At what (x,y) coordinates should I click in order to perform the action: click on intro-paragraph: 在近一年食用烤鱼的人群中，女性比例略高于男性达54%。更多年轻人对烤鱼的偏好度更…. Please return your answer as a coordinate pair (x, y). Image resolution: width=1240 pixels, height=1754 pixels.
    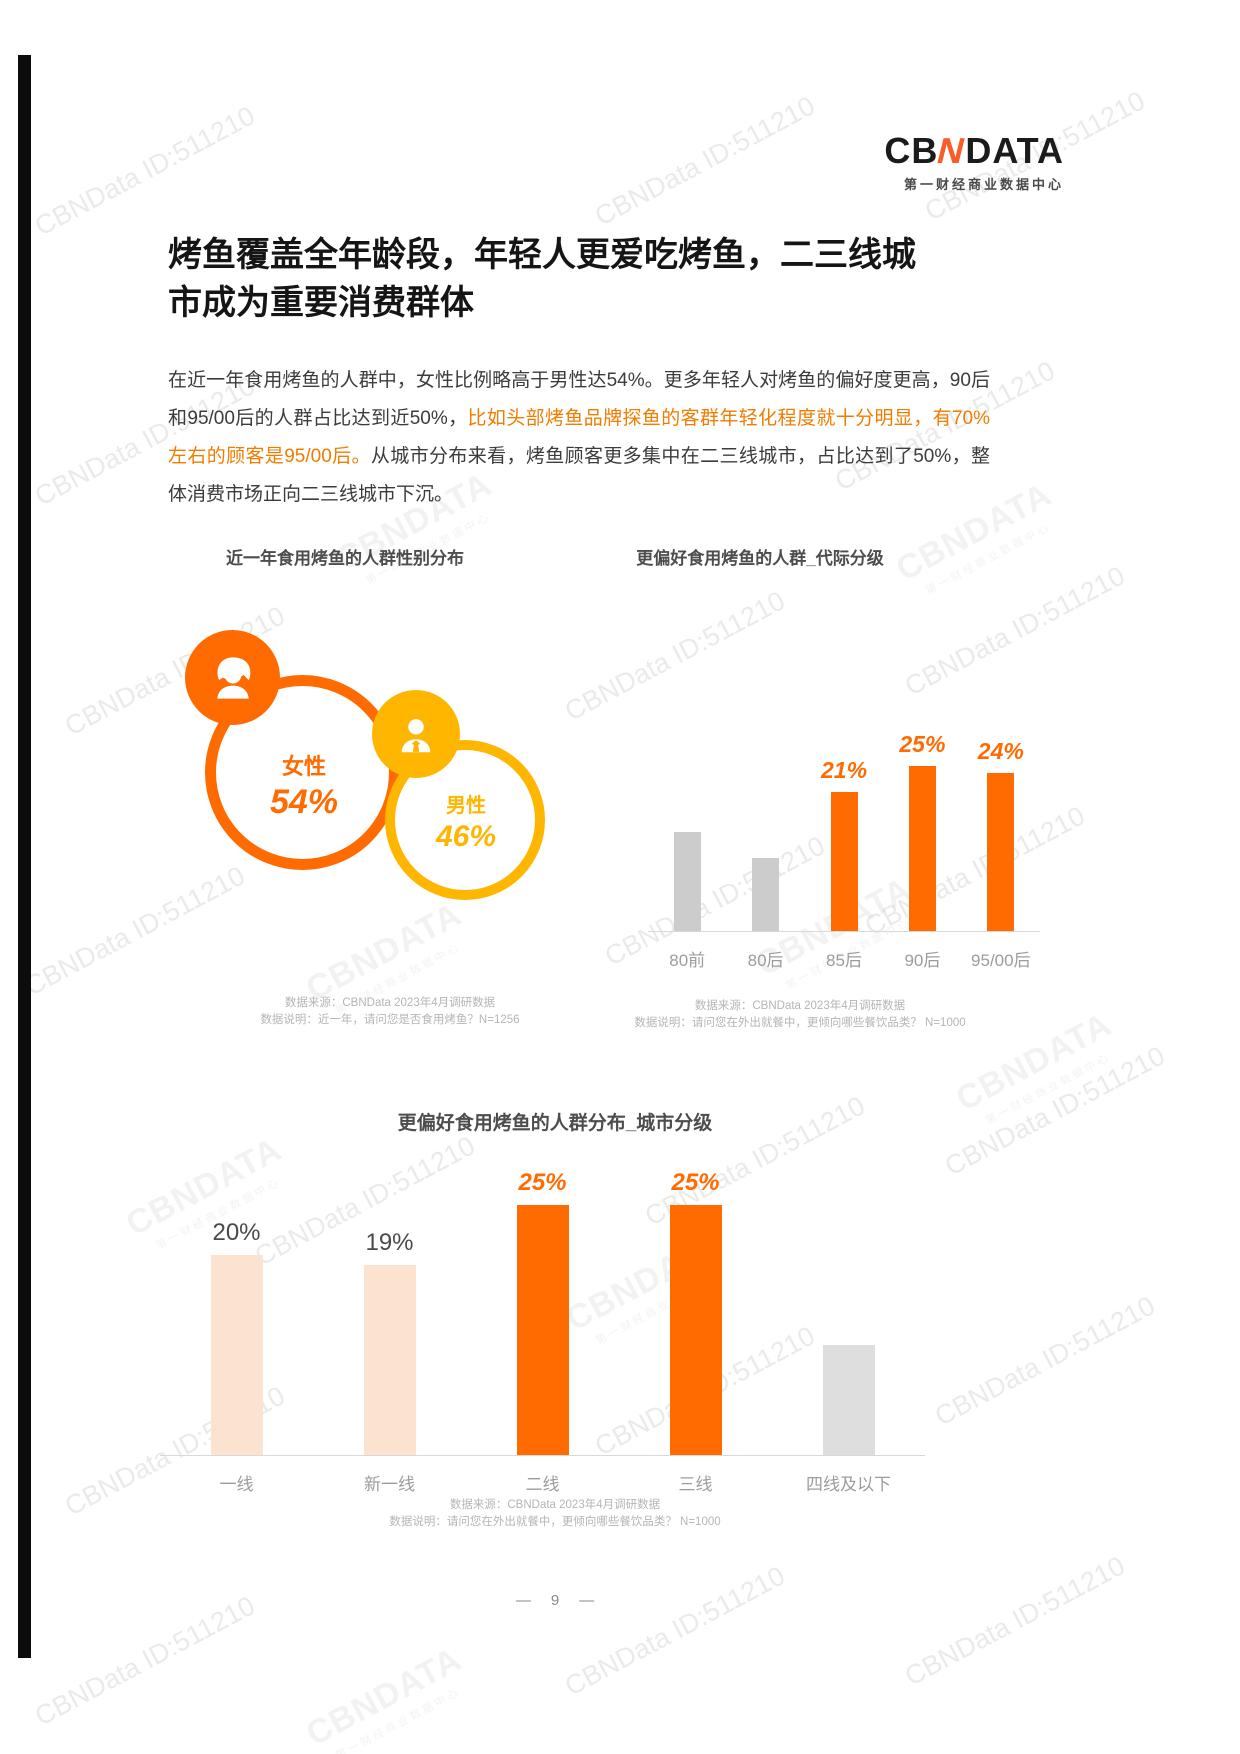
    Looking at the image, I should click on (579, 438).